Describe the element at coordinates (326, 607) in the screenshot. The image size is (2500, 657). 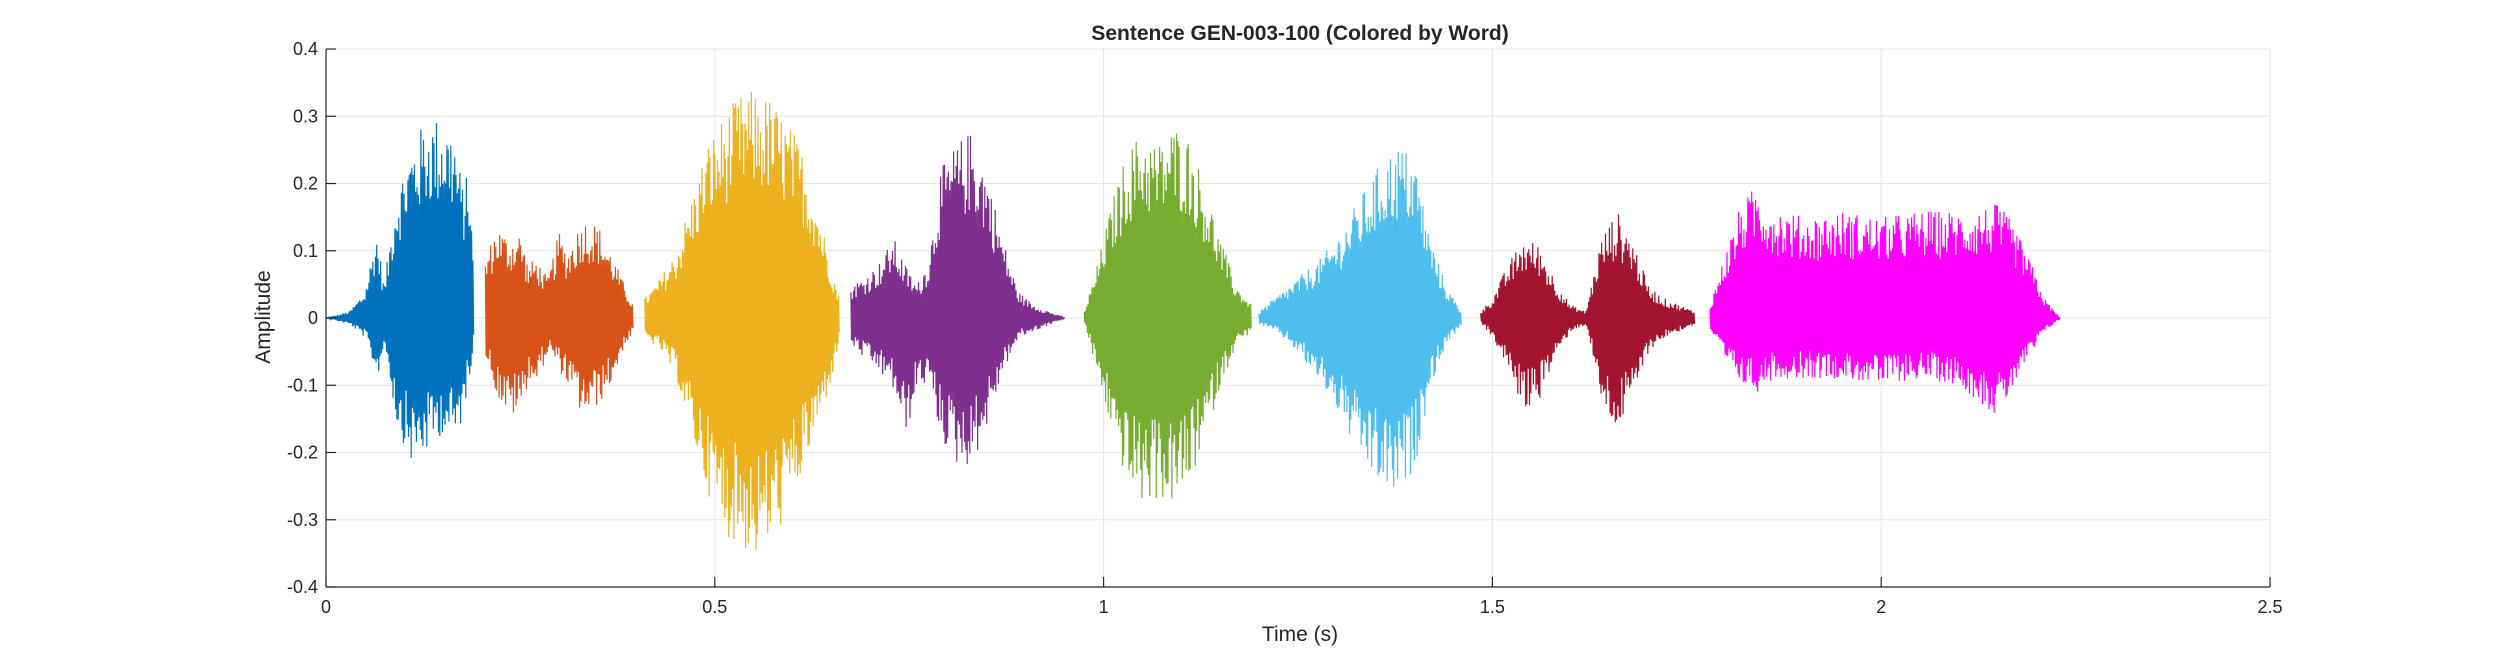
I see `x-tick-label: 0` at that location.